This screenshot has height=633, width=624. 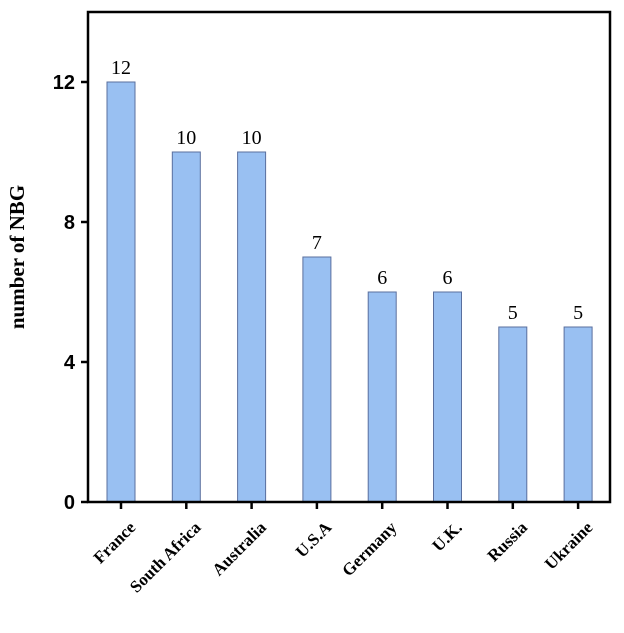 I want to click on data-label-u-k: 6, so click(x=448, y=278).